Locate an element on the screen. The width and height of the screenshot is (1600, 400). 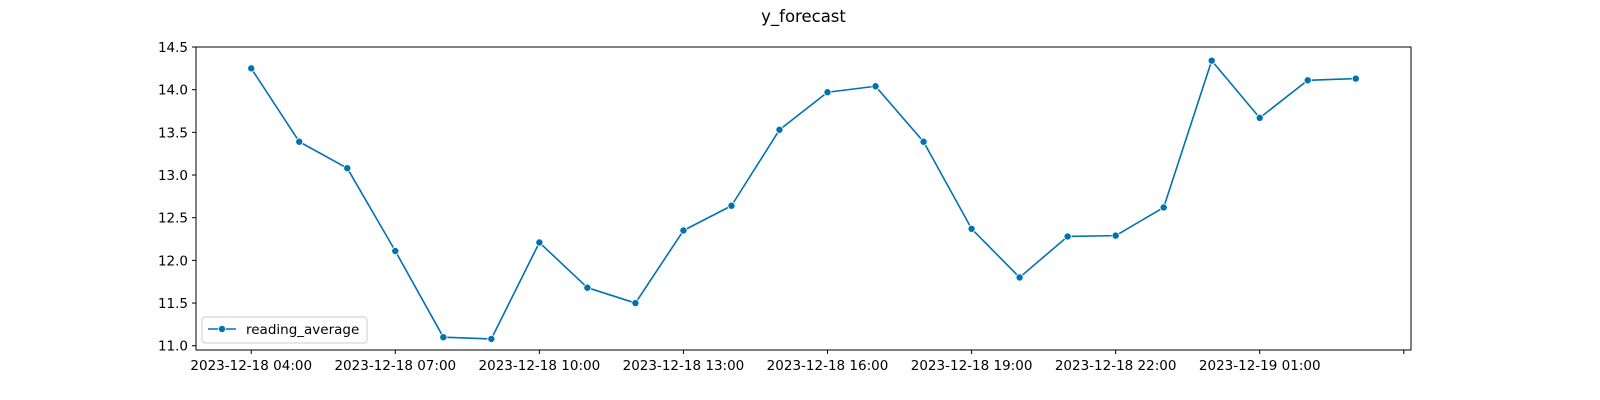
x-tick-label: 2023-12-19 01:00 is located at coordinates (1260, 366).